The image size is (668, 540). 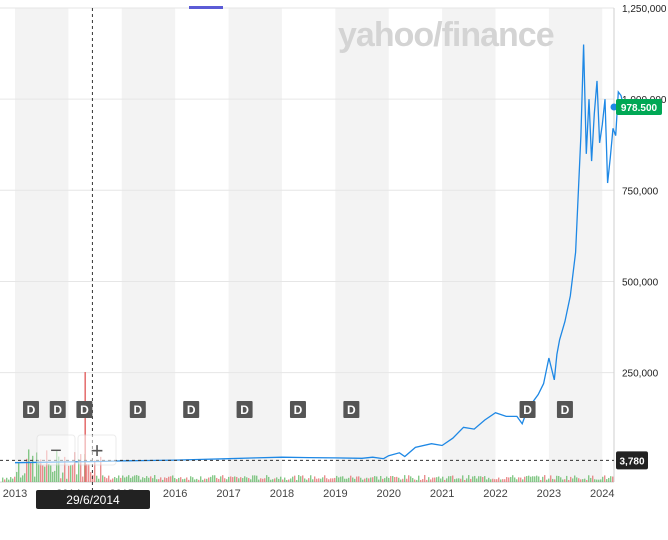 I want to click on x-tick-label: 2019, so click(x=335, y=494).